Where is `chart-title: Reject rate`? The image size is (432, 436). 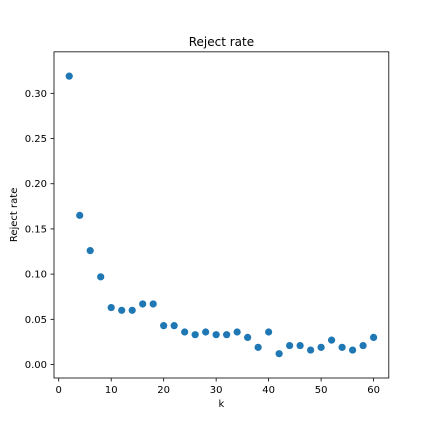 chart-title: Reject rate is located at coordinates (221, 42).